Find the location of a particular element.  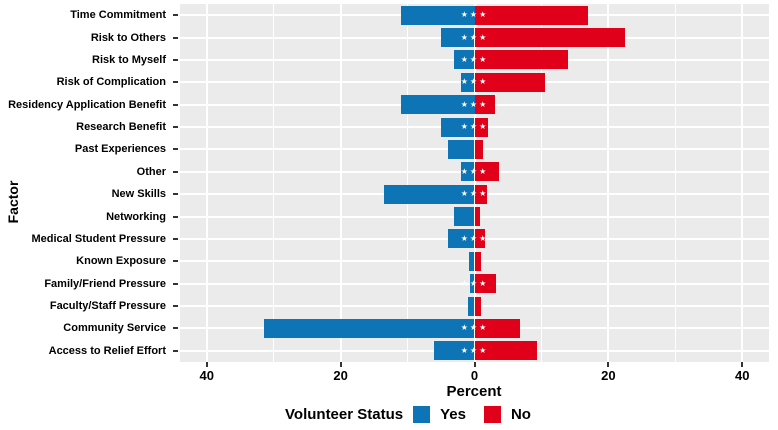

legend: Volunteer Status Yes No is located at coordinates (389, 414).